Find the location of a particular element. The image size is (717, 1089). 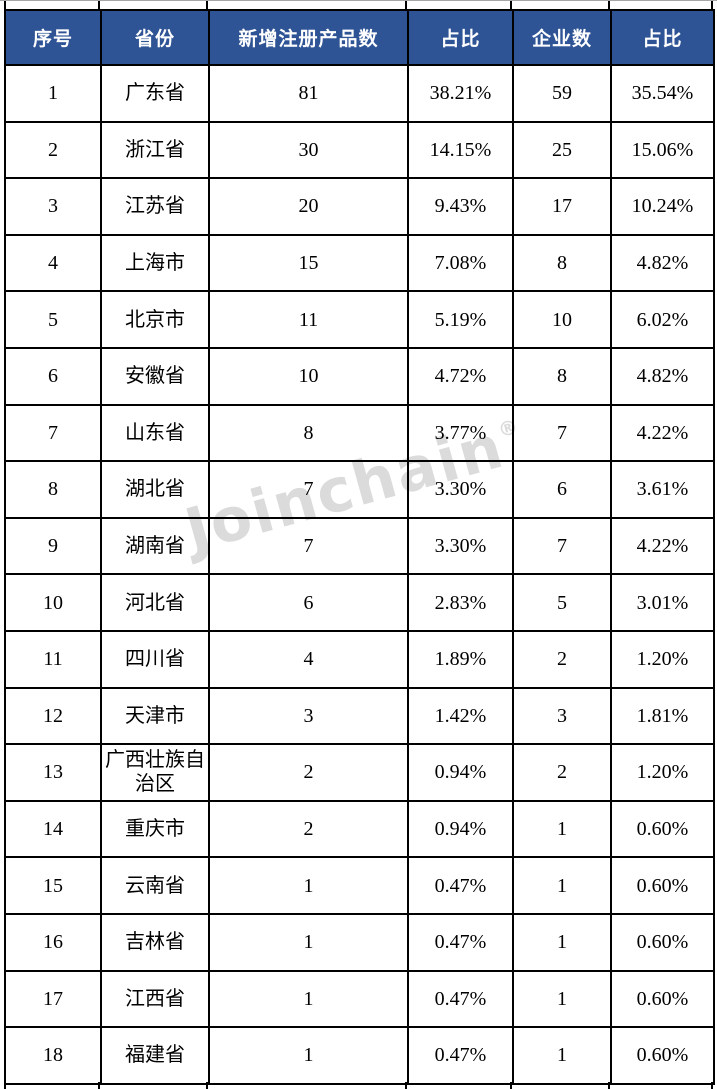

cell-enterprise-count: 59 is located at coordinates (562, 93).